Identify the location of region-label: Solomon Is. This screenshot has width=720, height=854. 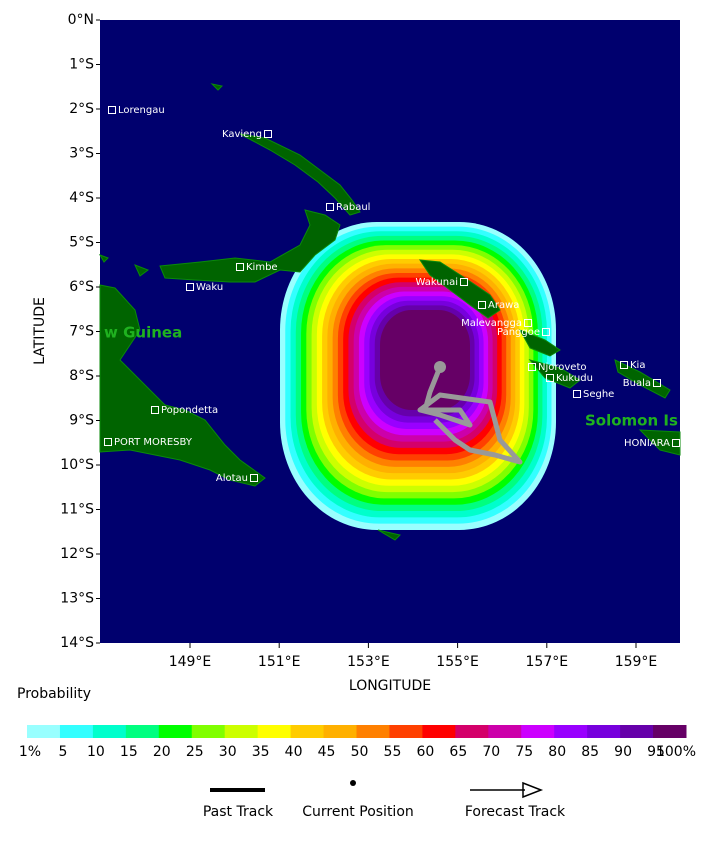
(631, 421).